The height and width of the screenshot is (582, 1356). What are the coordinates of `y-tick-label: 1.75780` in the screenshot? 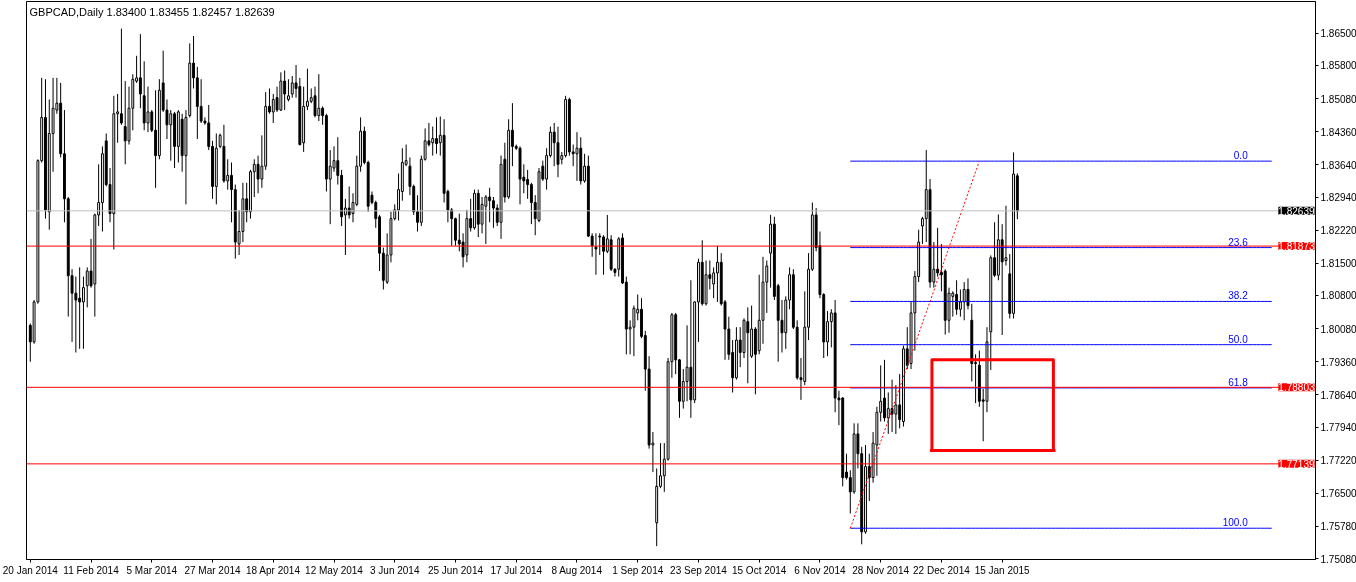 It's located at (1338, 527).